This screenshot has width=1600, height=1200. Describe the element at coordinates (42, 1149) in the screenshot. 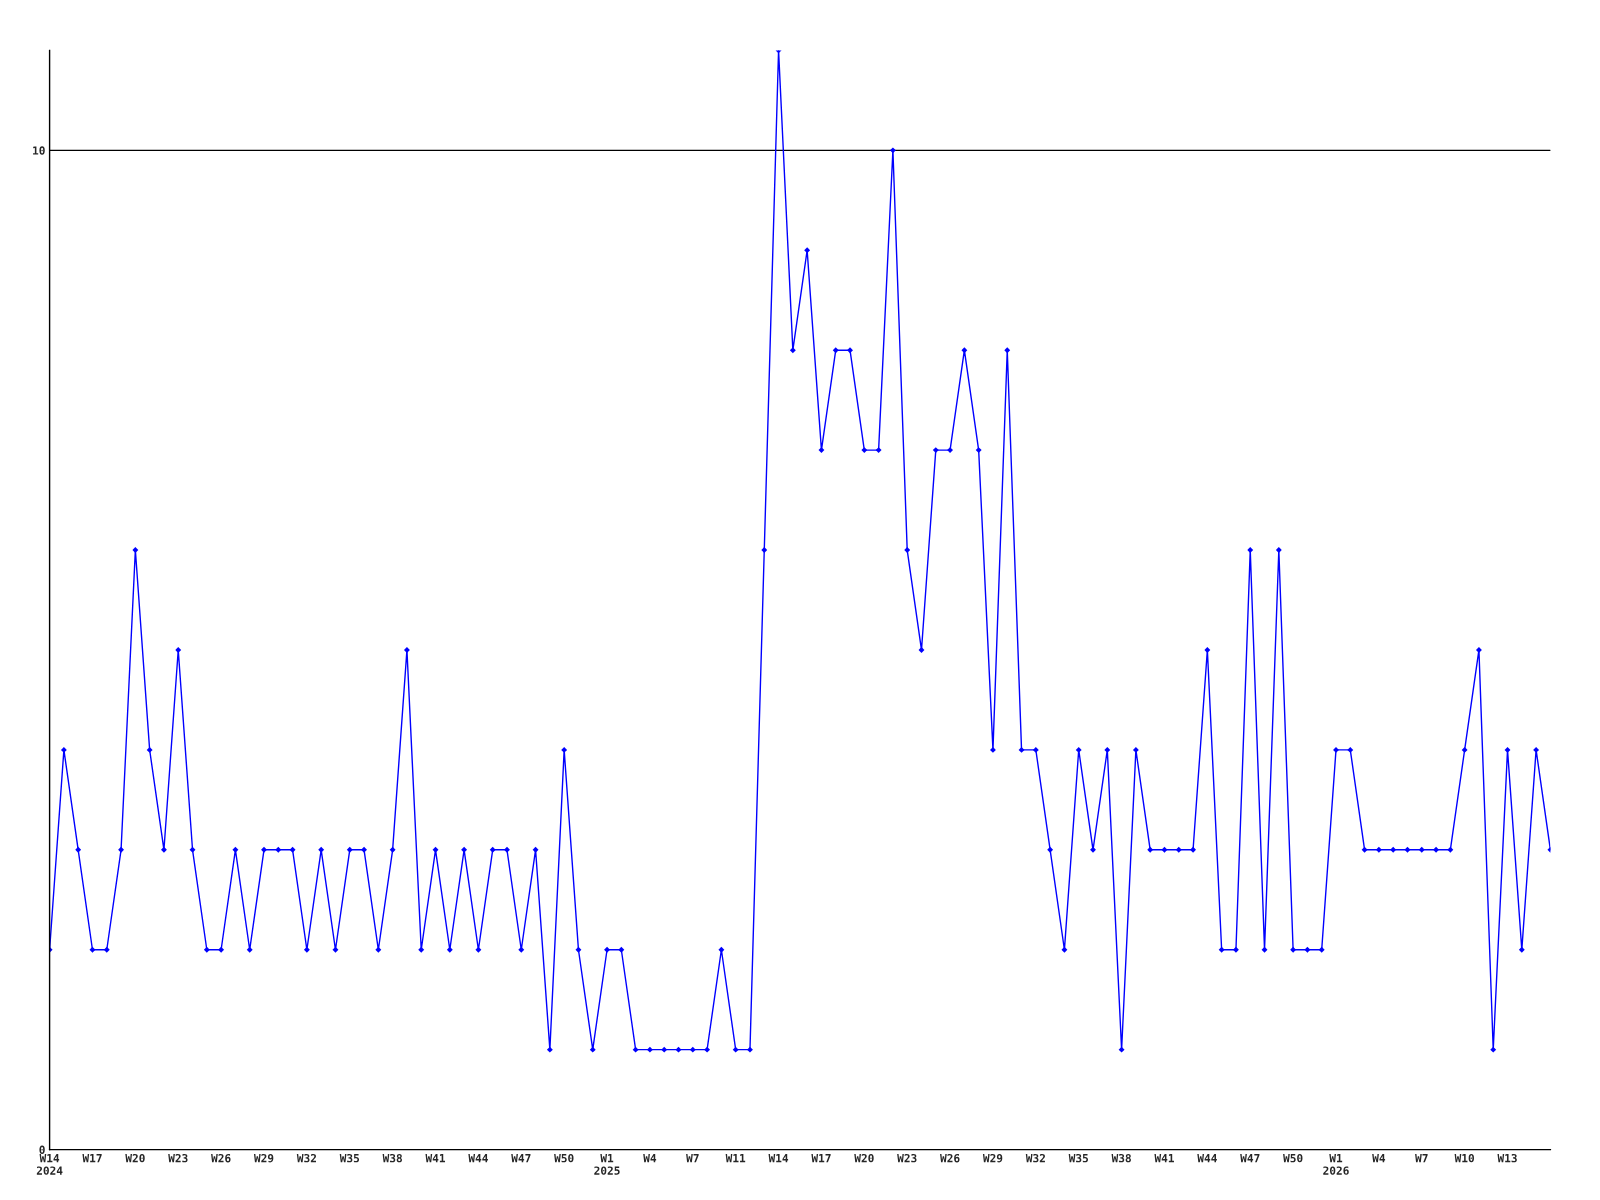

I see `y-tick-label: 0` at that location.